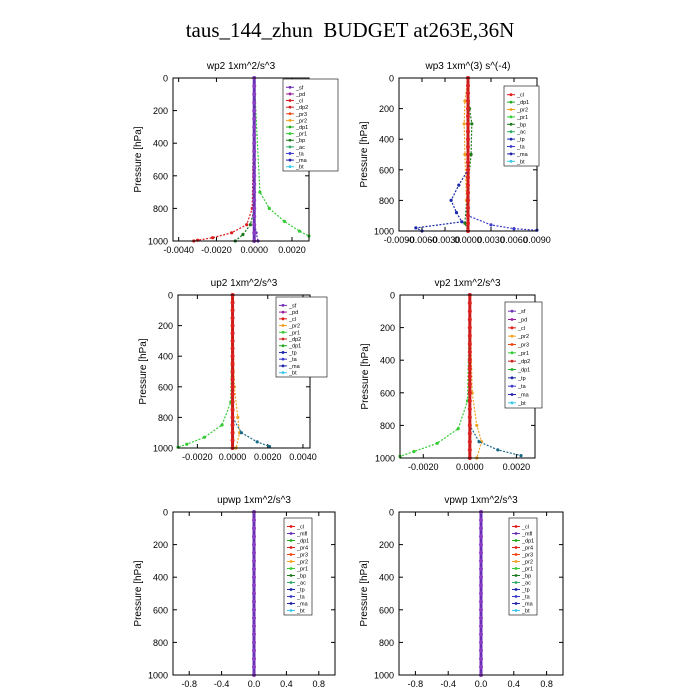 This screenshot has height=700, width=700. I want to click on legend-box, so click(301, 337).